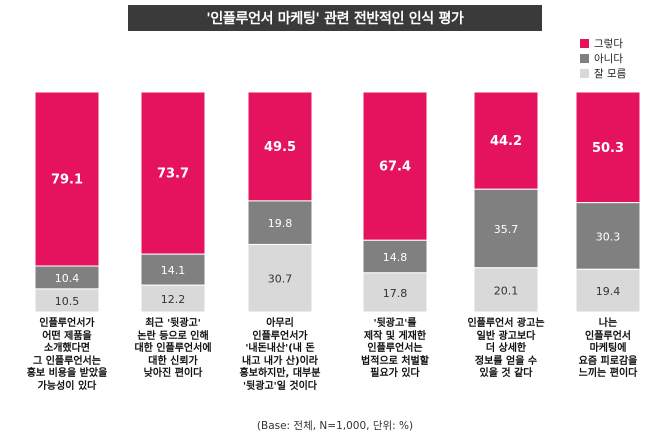  Describe the element at coordinates (506, 141) in the screenshot. I see `data-label-yes-5: 44.2` at that location.